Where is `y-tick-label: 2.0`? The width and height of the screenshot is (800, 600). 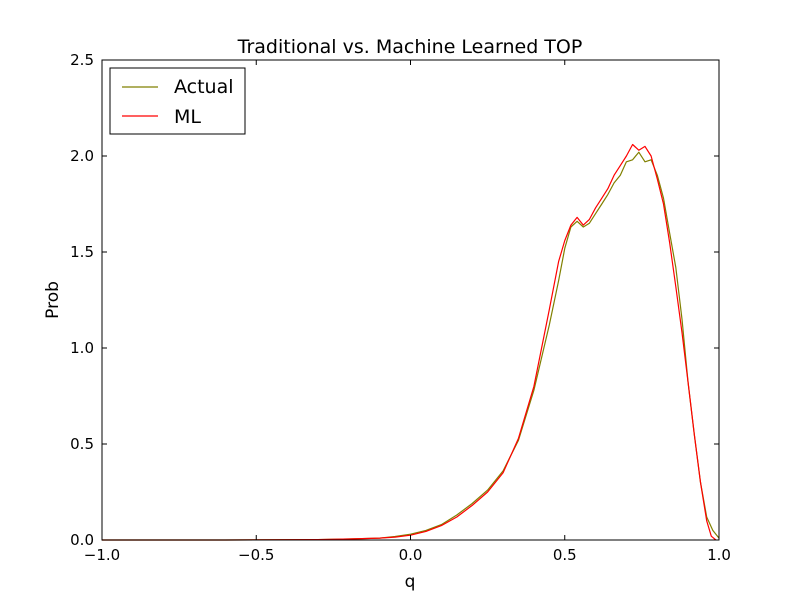 y-tick-label: 2.0 is located at coordinates (82, 156).